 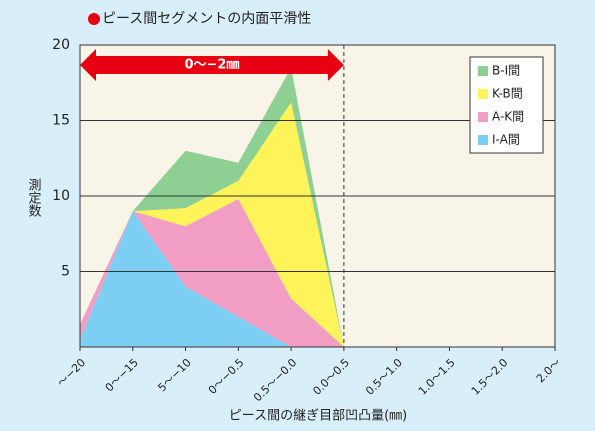 What do you see at coordinates (65, 272) in the screenshot?
I see `y-tick-label: 5` at bounding box center [65, 272].